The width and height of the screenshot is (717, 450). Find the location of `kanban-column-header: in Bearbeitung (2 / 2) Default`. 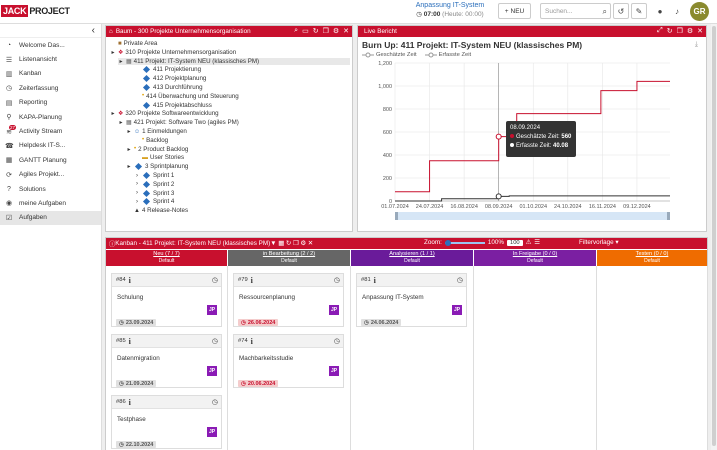

kanban-column-header: in Bearbeitung (2 / 2) Default is located at coordinates (289, 258).